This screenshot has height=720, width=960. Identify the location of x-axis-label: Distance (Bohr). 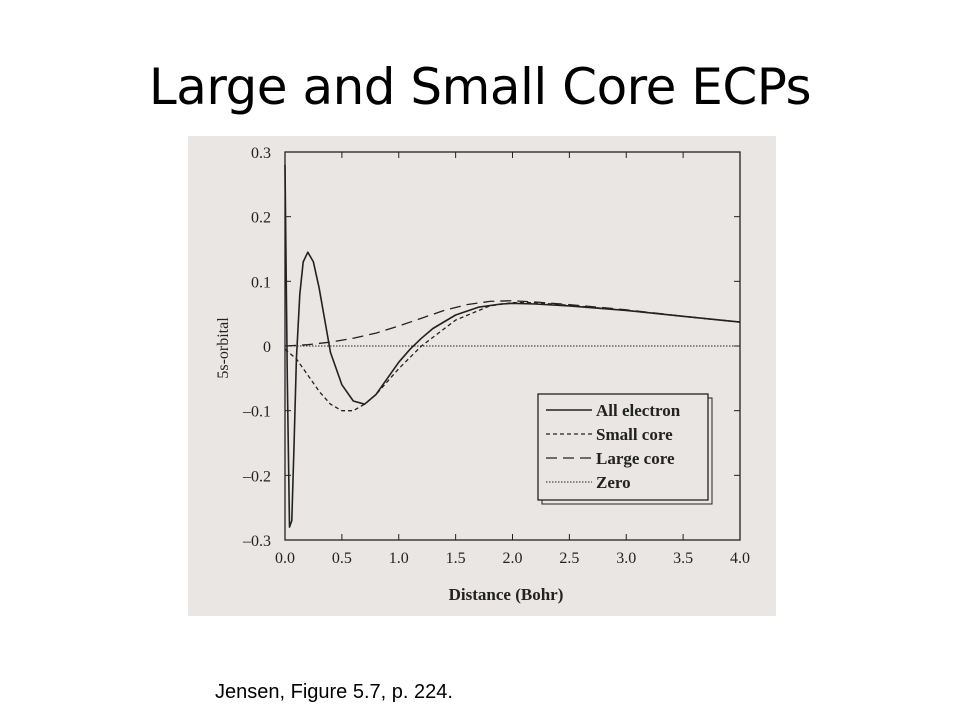
(506, 594).